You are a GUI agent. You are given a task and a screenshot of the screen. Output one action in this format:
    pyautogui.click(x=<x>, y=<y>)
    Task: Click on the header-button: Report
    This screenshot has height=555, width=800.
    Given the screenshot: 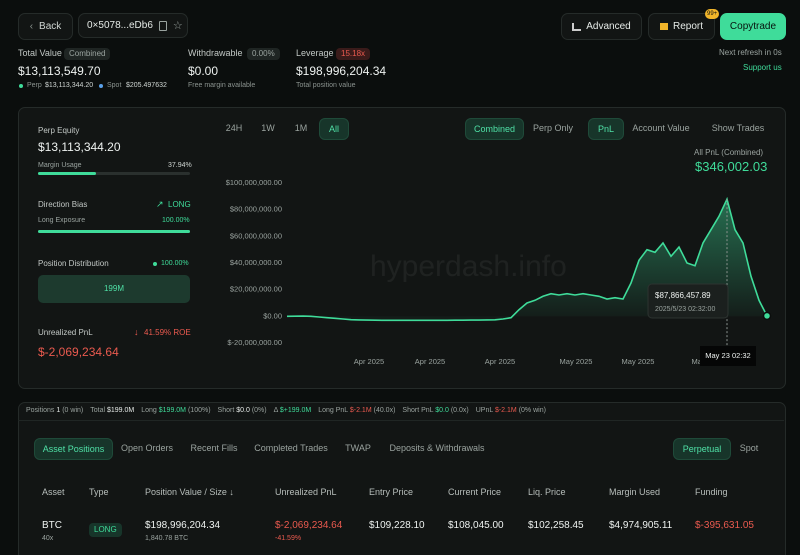 What is the action you would take?
    pyautogui.click(x=681, y=26)
    